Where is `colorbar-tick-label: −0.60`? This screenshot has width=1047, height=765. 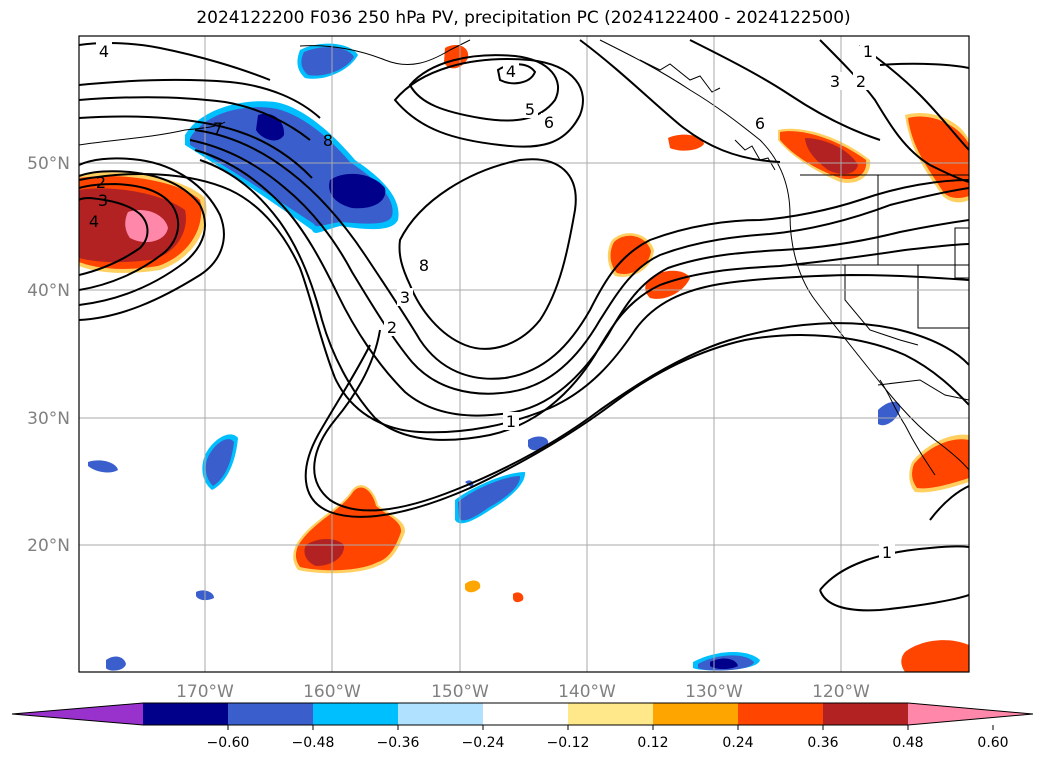 colorbar-tick-label: −0.60 is located at coordinates (228, 743).